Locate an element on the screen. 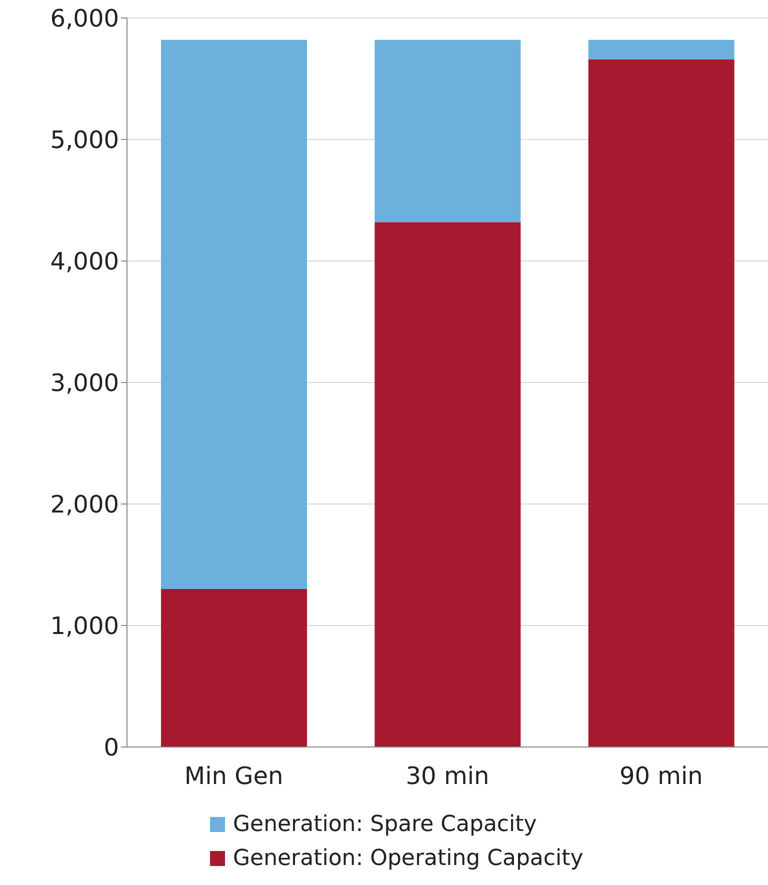  y-tick-label: 4,000 is located at coordinates (84, 262).